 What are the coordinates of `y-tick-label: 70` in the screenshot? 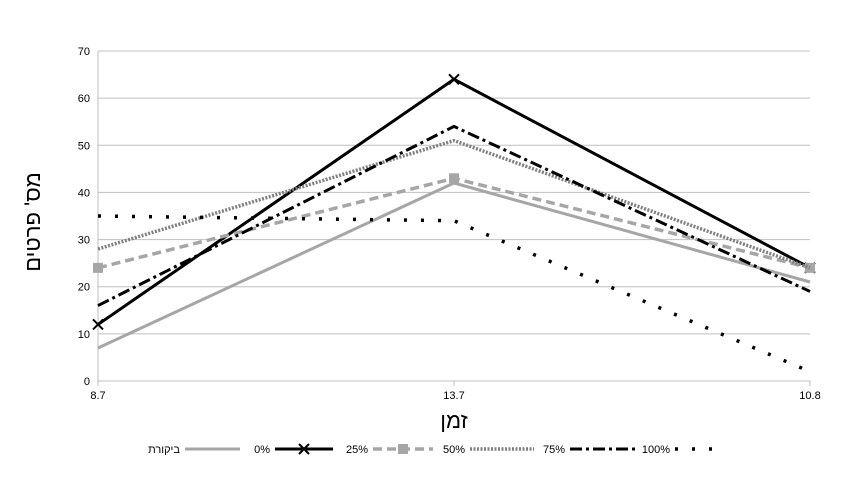 It's located at (84, 52).